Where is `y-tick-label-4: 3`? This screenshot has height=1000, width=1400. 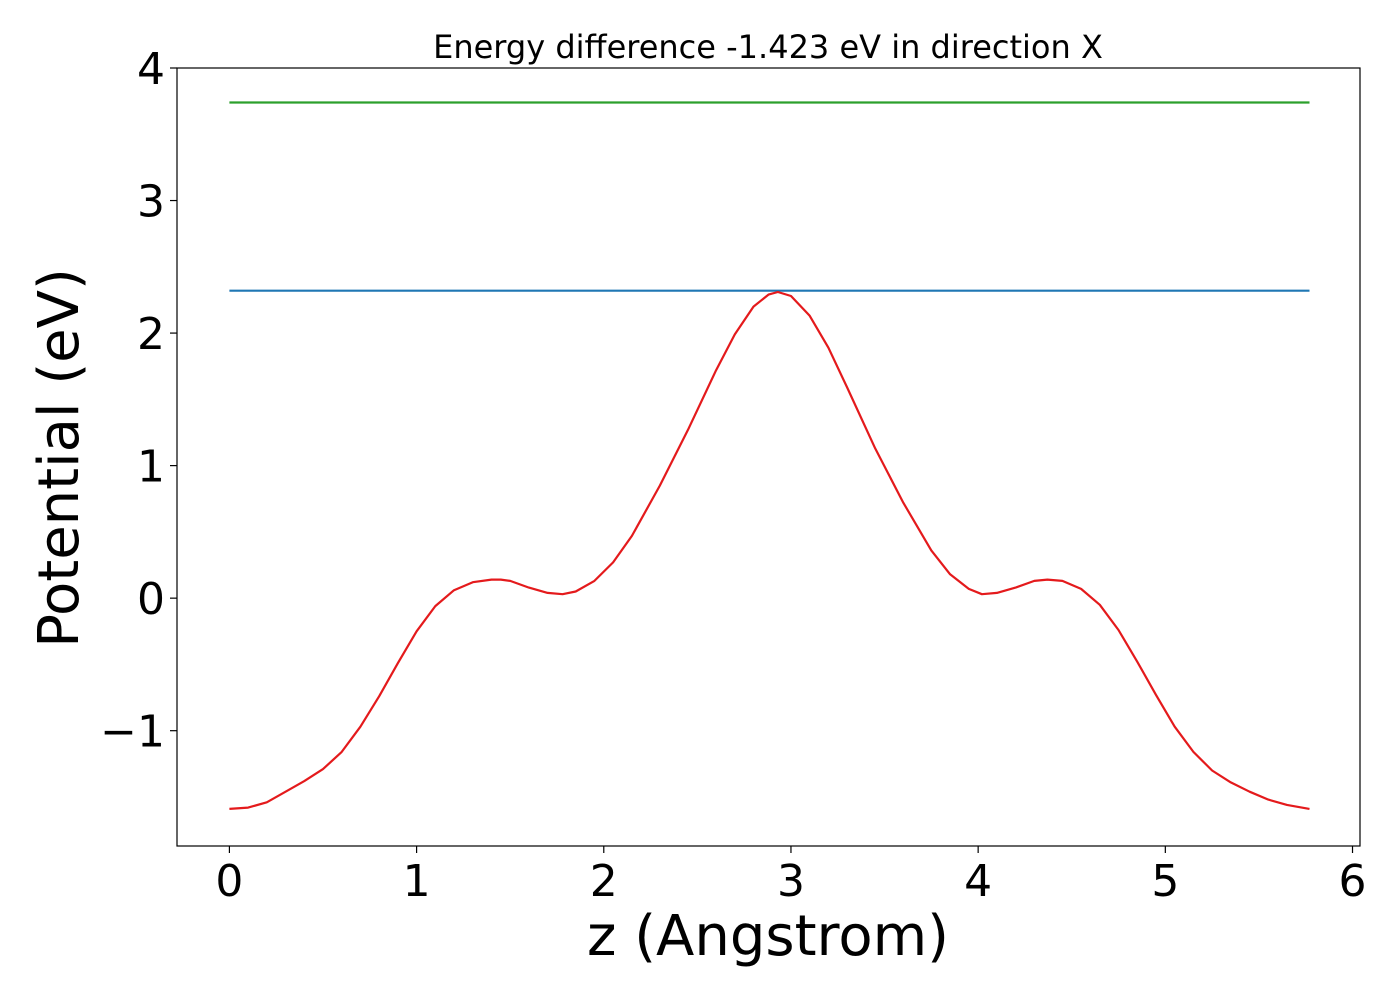 y-tick-label-4: 3 is located at coordinates (151, 202).